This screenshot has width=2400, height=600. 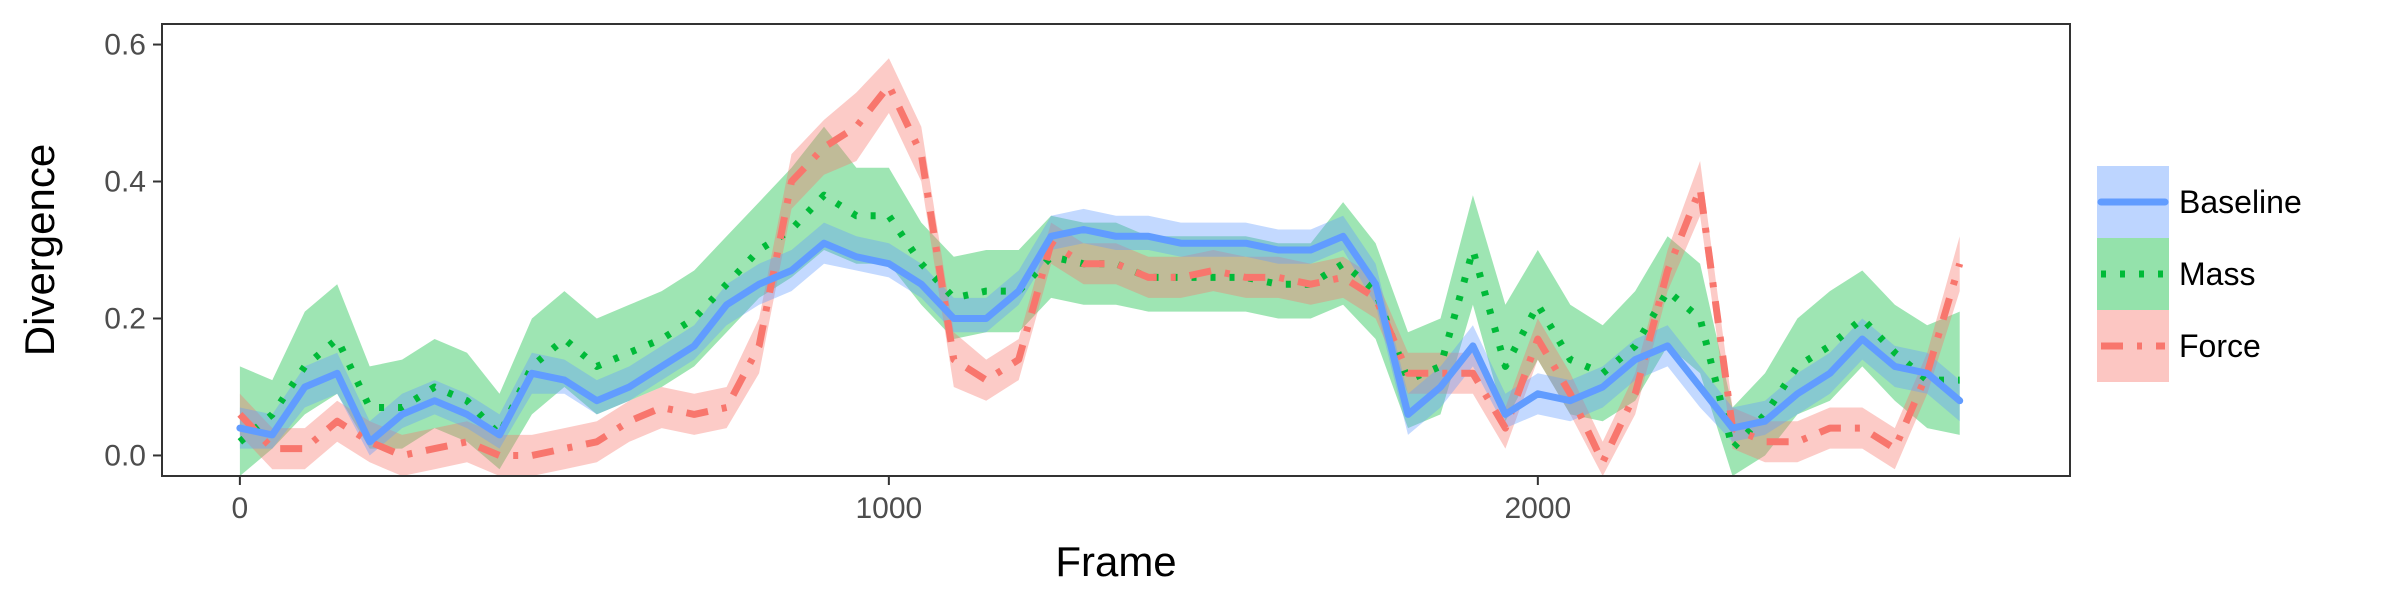 I want to click on y-axis-title: Divergence, so click(x=39, y=250).